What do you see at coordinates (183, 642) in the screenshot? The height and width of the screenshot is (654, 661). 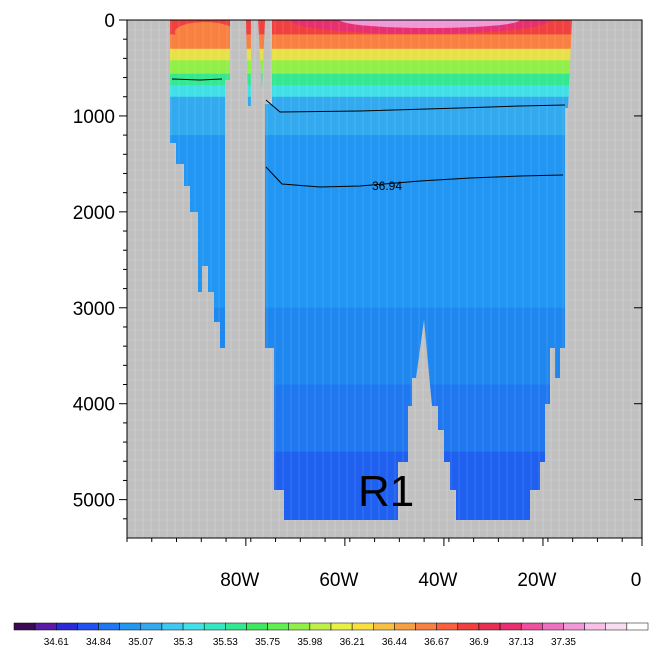 I see `colorbar-label: 35.3` at bounding box center [183, 642].